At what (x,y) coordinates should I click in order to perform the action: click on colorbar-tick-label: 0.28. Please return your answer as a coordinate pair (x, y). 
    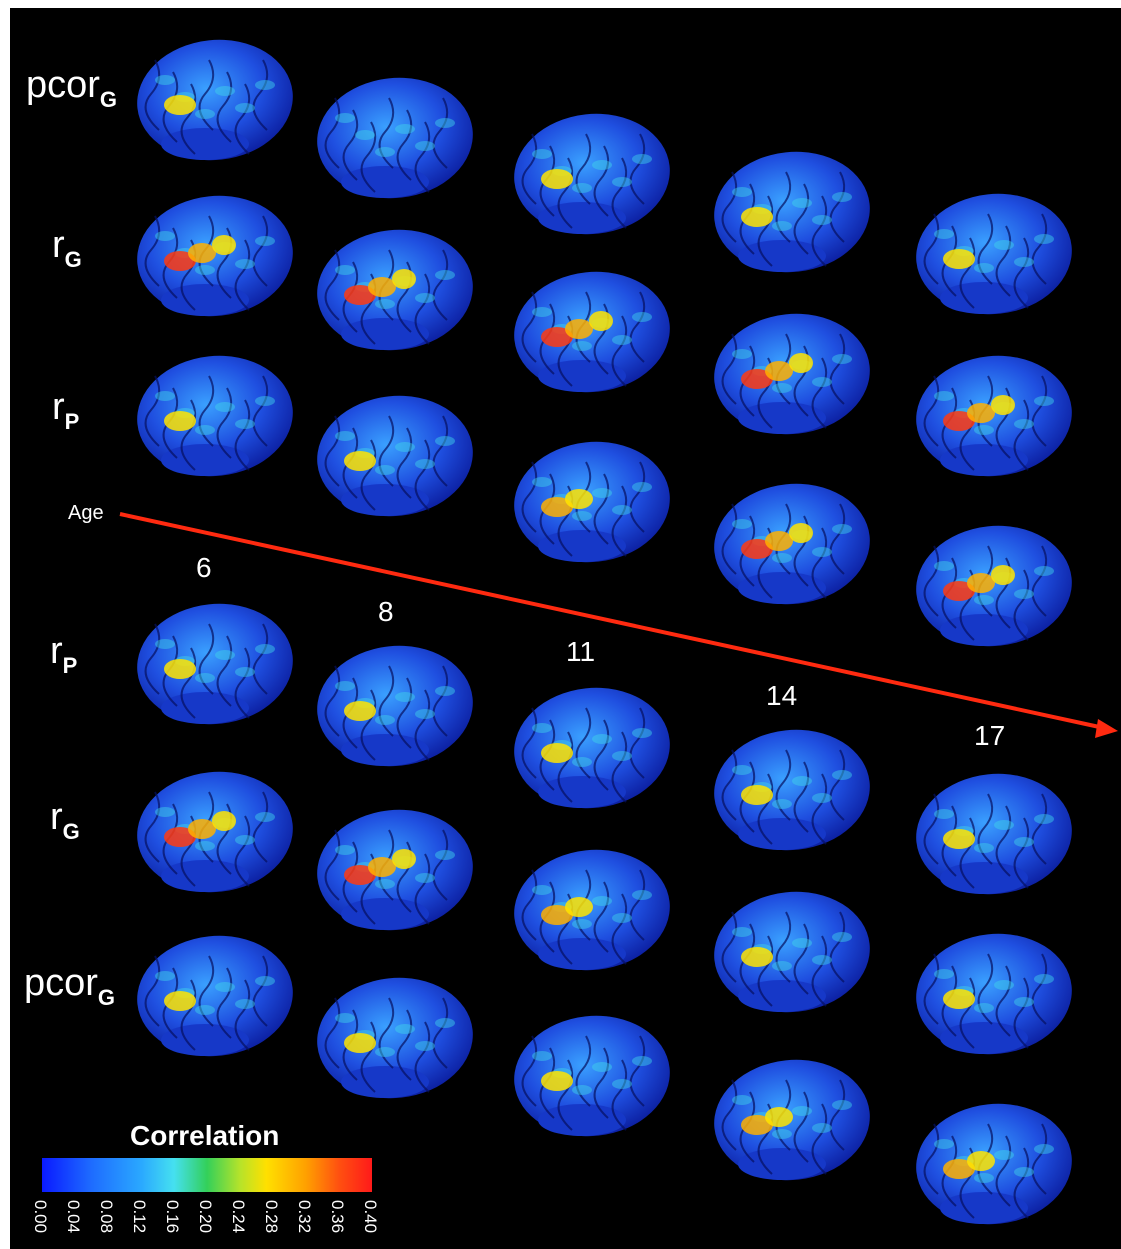
    Looking at the image, I should click on (271, 1217).